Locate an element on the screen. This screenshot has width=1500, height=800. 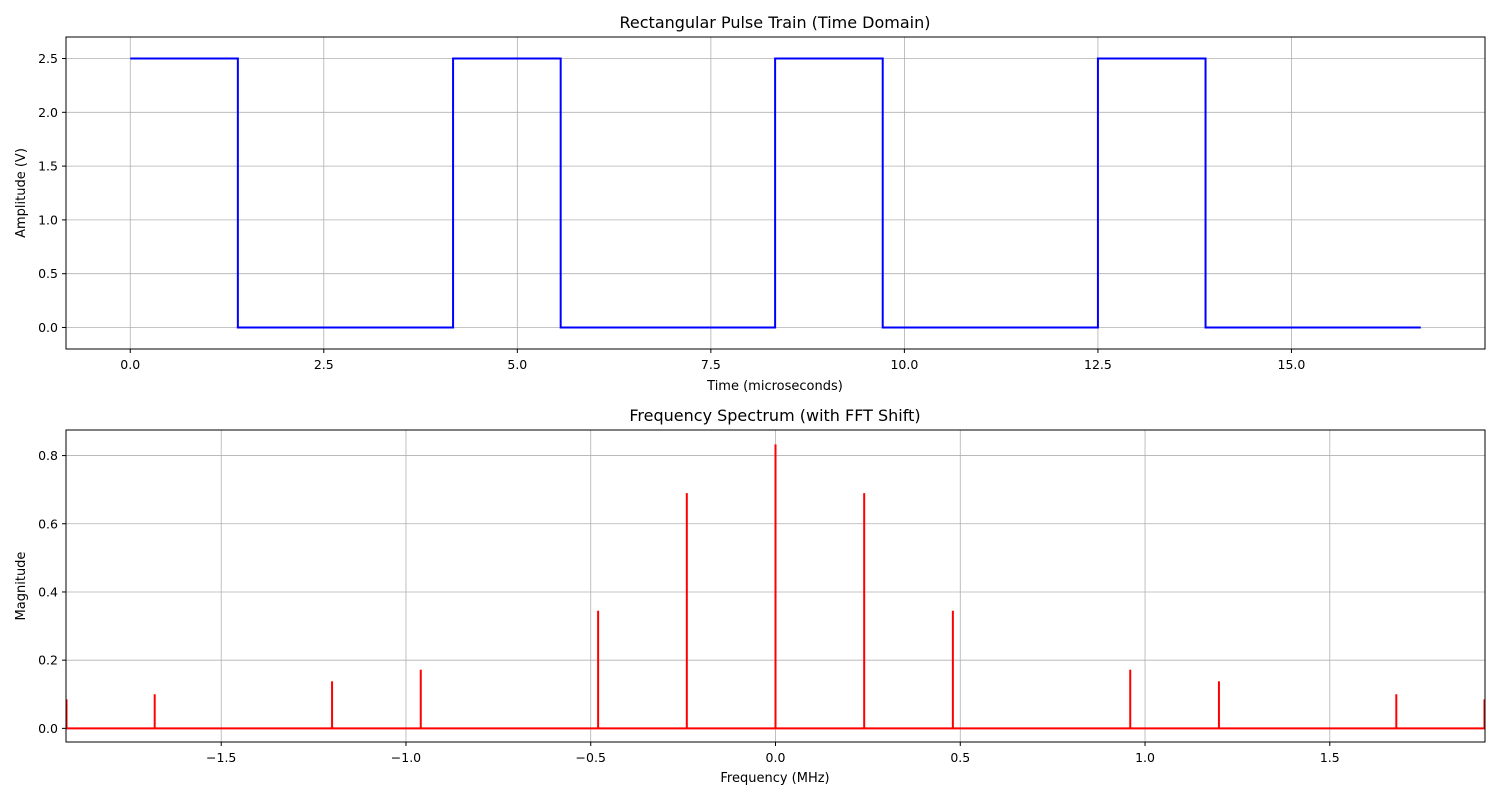
x-tick-label: 0.5 is located at coordinates (960, 757).